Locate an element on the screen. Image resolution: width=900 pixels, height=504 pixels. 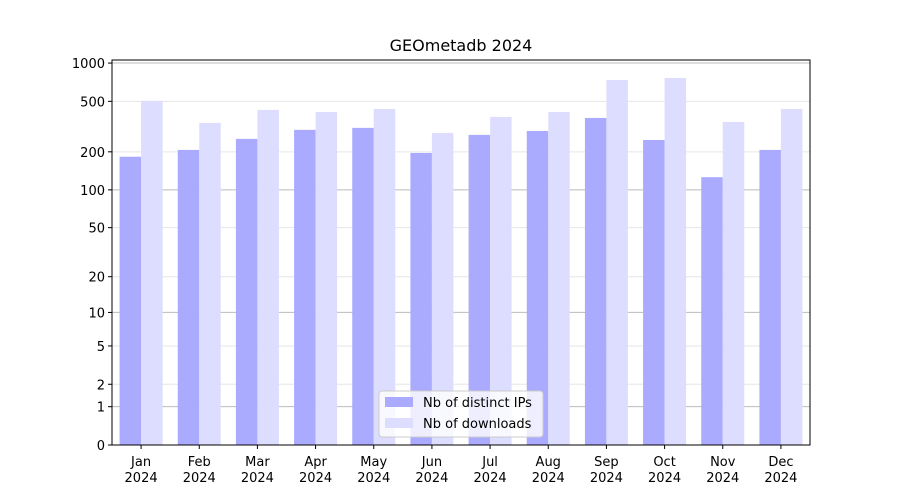
x-tick-label: Apr 2024 is located at coordinates (315, 470).